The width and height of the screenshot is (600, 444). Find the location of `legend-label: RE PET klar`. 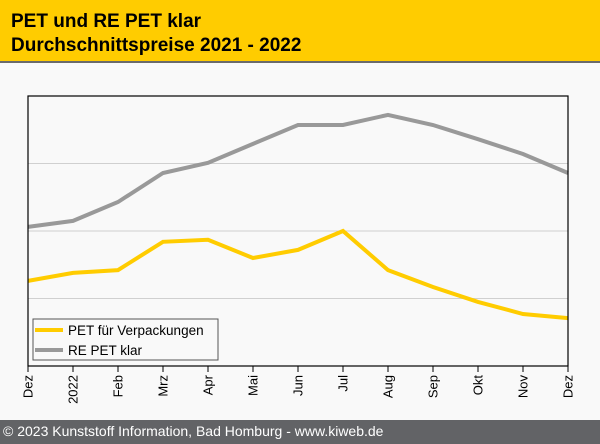

legend-label: RE PET klar is located at coordinates (105, 350).